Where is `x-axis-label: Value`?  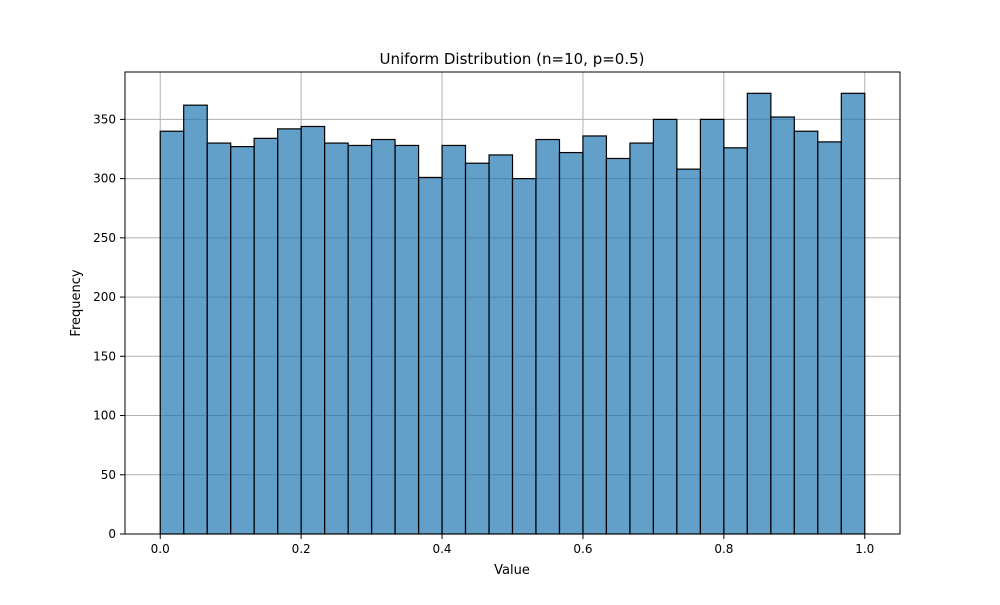
x-axis-label: Value is located at coordinates (512, 570).